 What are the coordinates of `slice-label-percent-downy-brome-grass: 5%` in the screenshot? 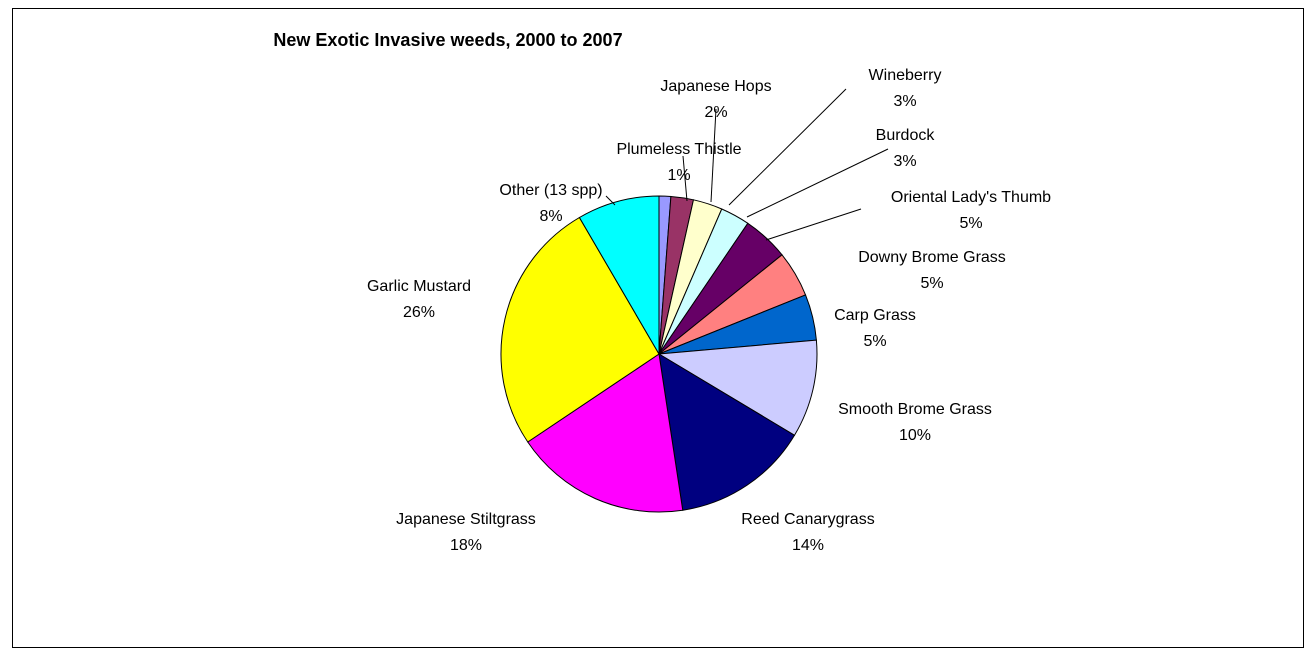 It's located at (931, 283).